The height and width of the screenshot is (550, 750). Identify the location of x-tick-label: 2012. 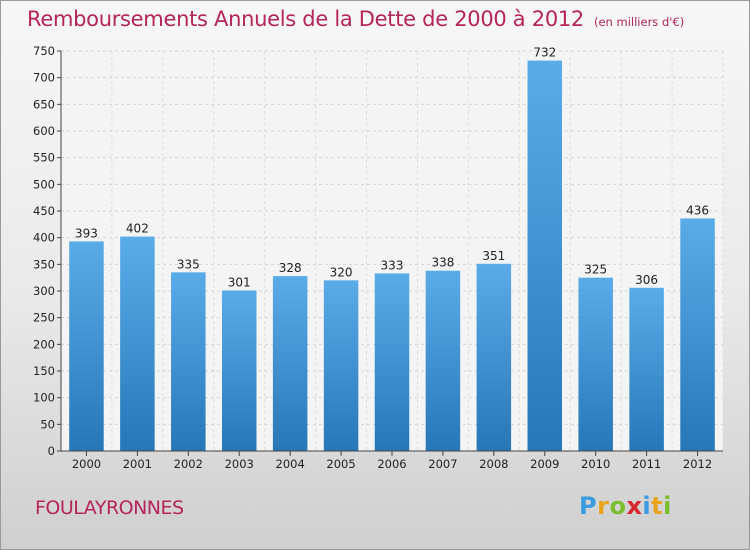
(697, 464).